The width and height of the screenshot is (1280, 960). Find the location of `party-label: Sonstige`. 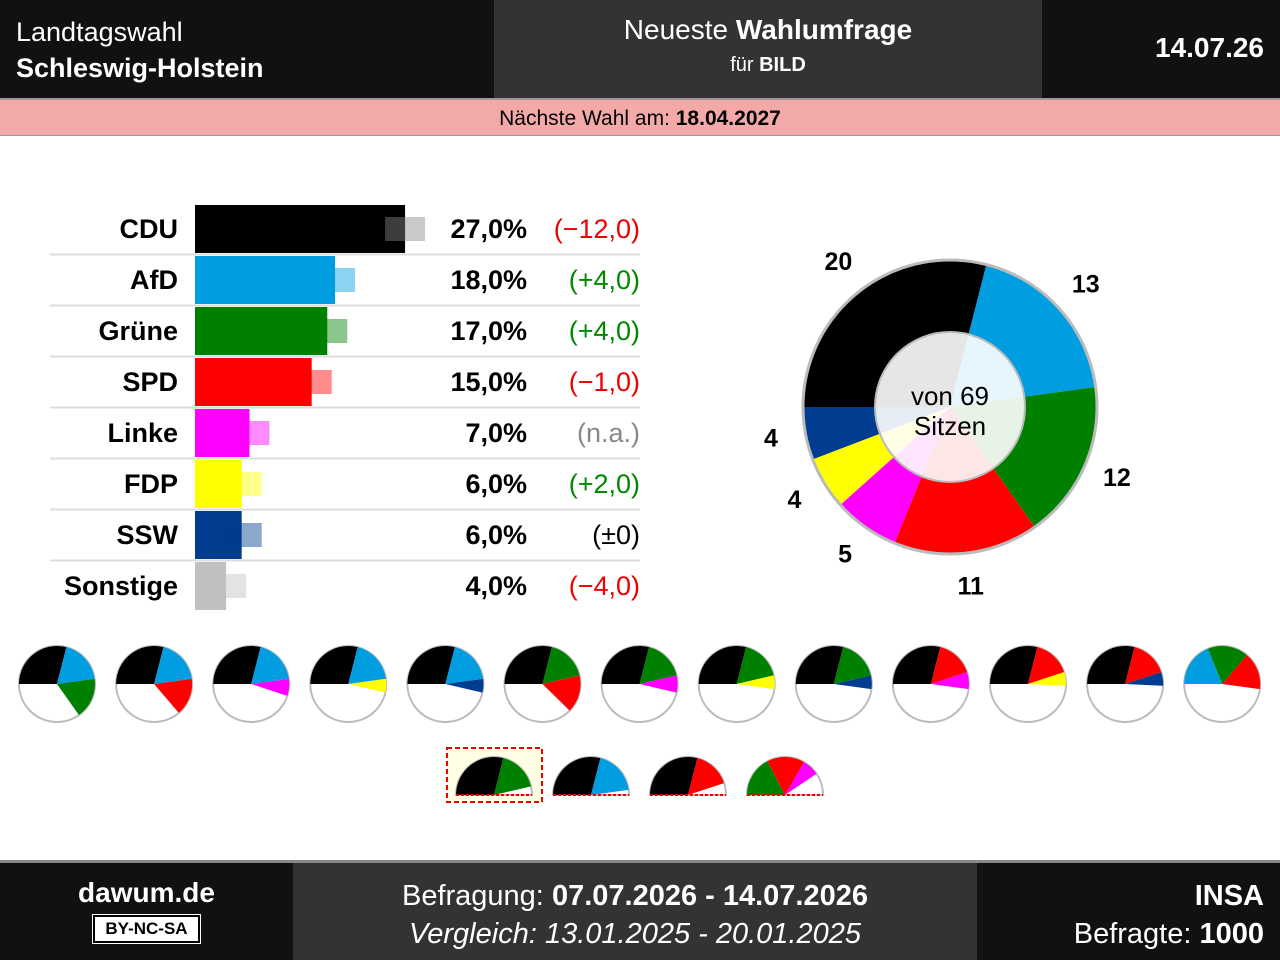

party-label: Sonstige is located at coordinates (121, 586).